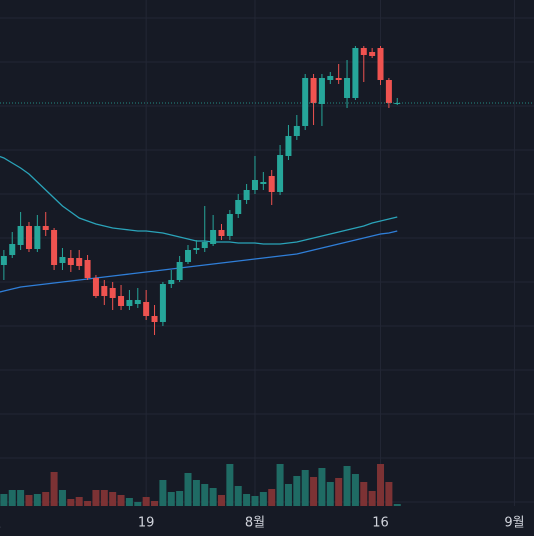 This screenshot has height=536, width=534. I want to click on x-tick-label: 월, so click(0, 523).